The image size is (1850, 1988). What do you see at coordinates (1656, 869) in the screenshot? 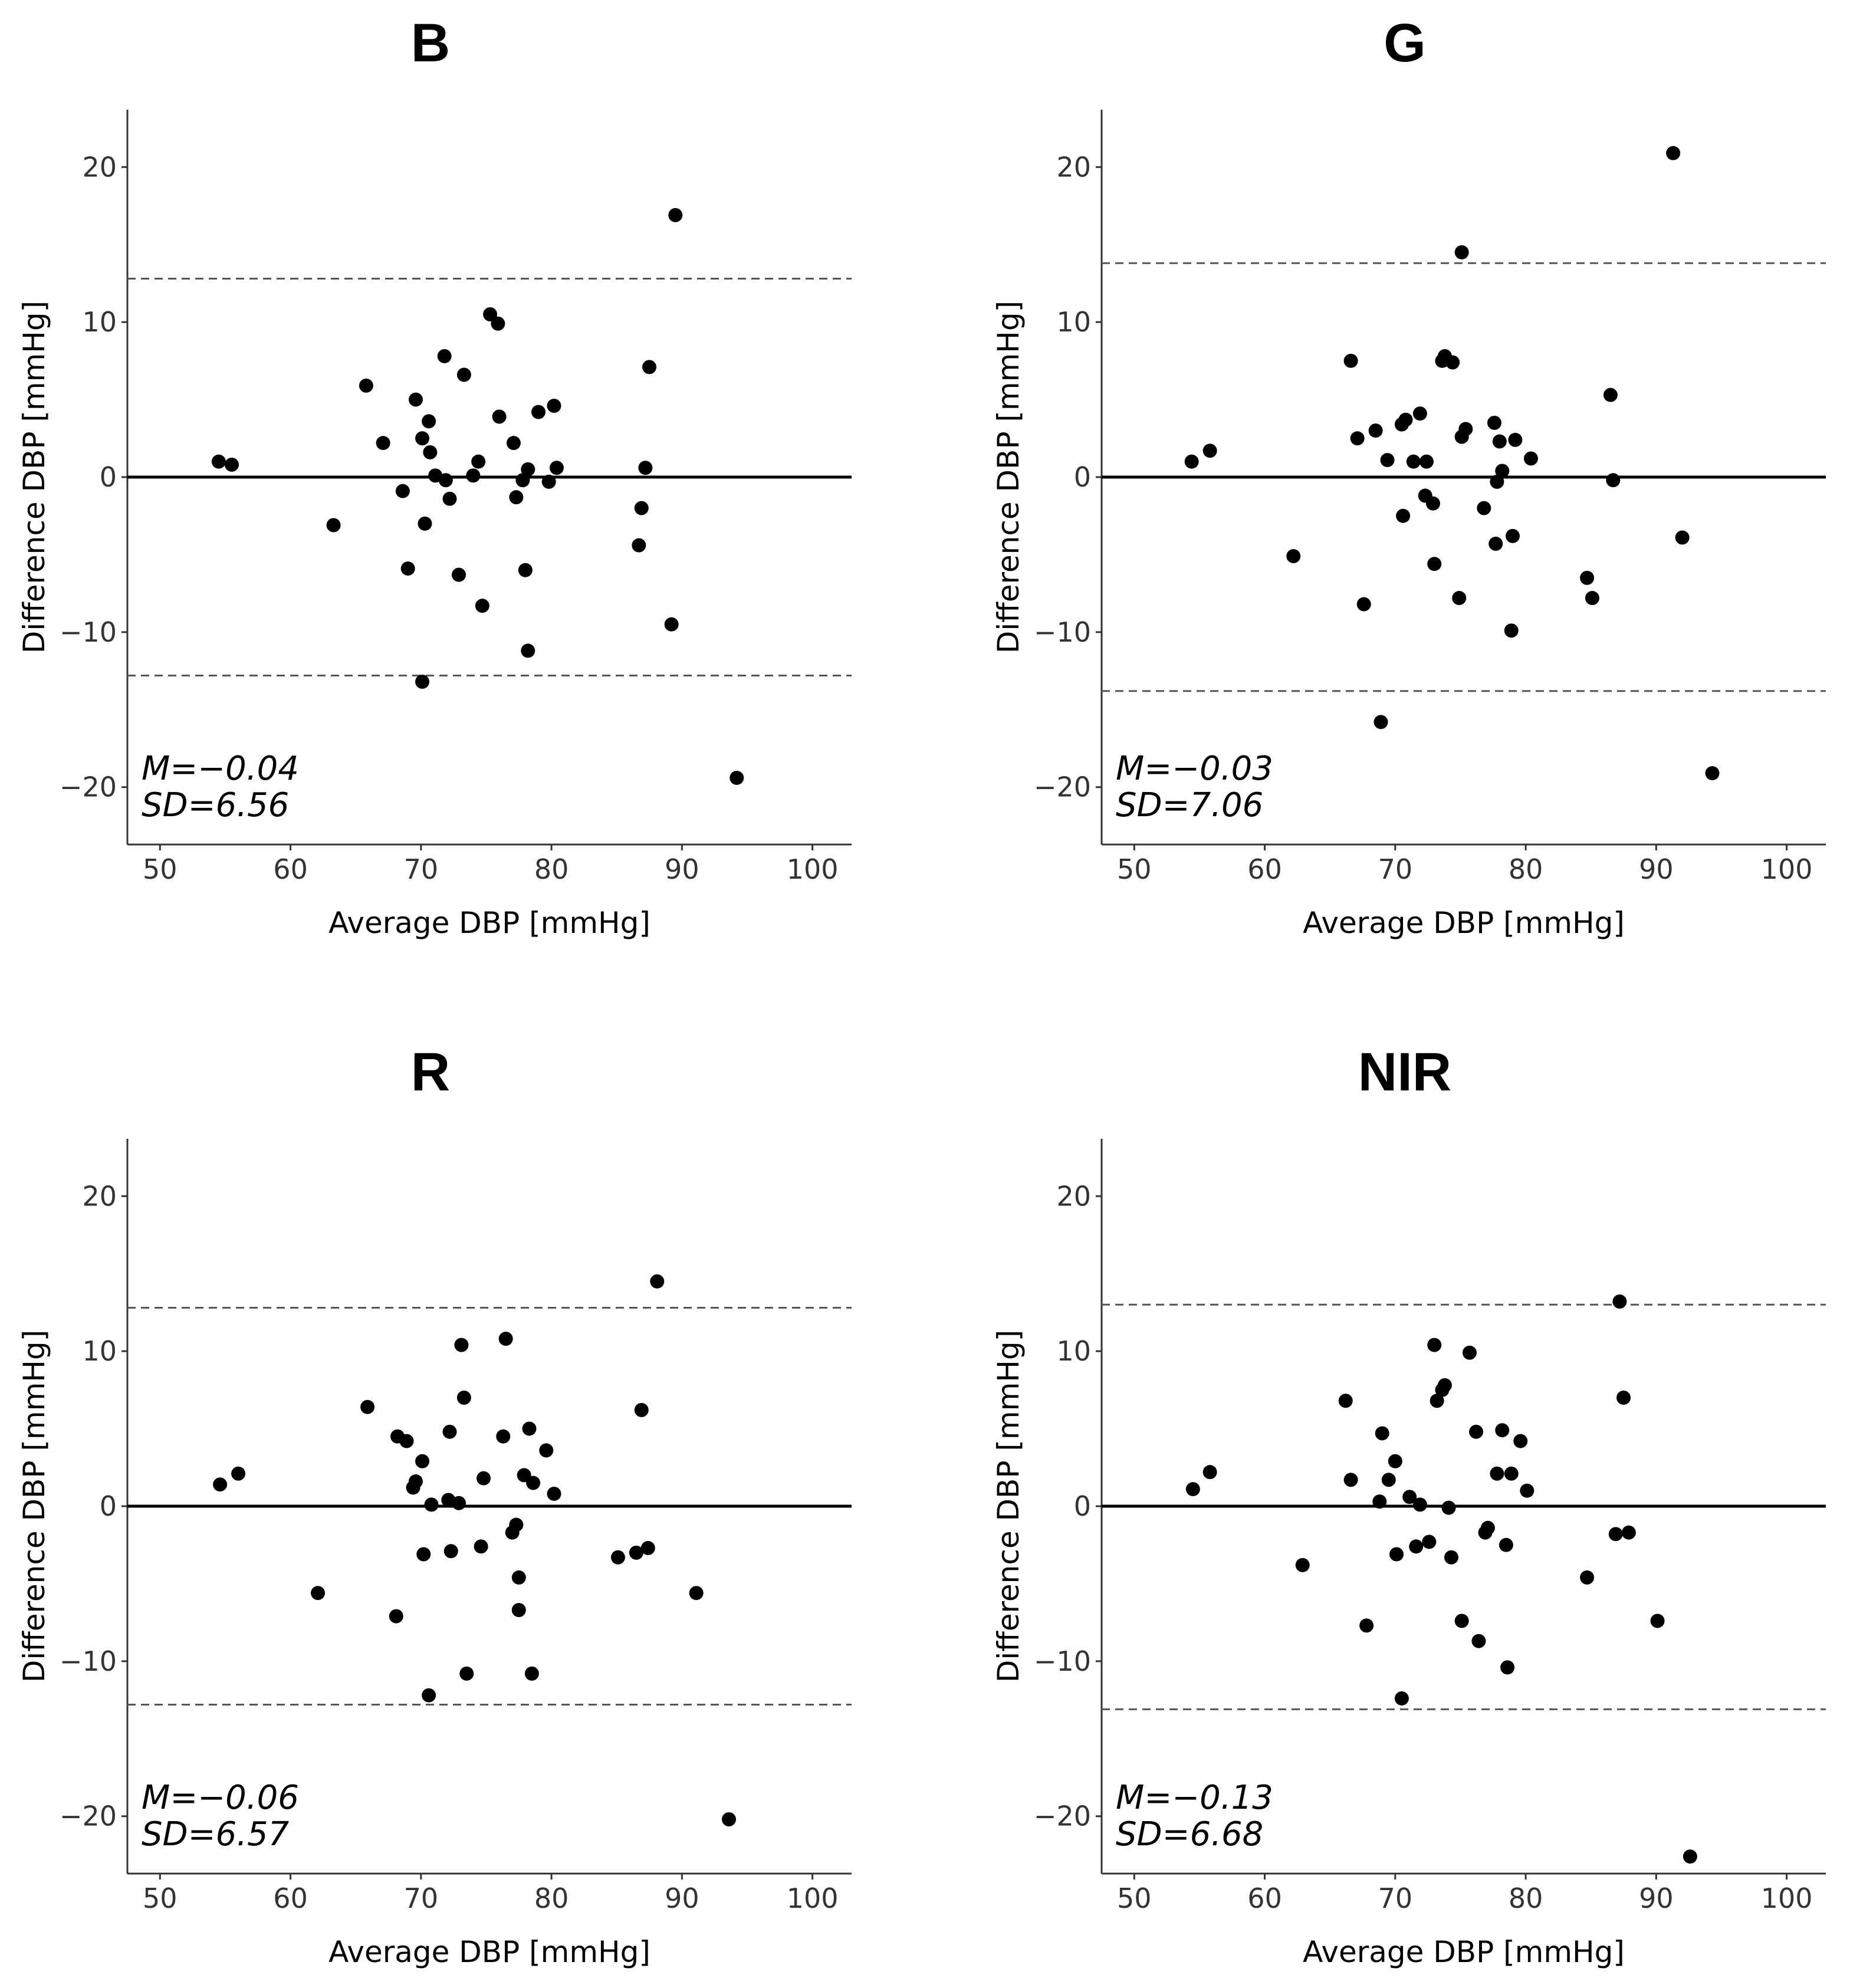
I see `x-tick-label: 90` at bounding box center [1656, 869].